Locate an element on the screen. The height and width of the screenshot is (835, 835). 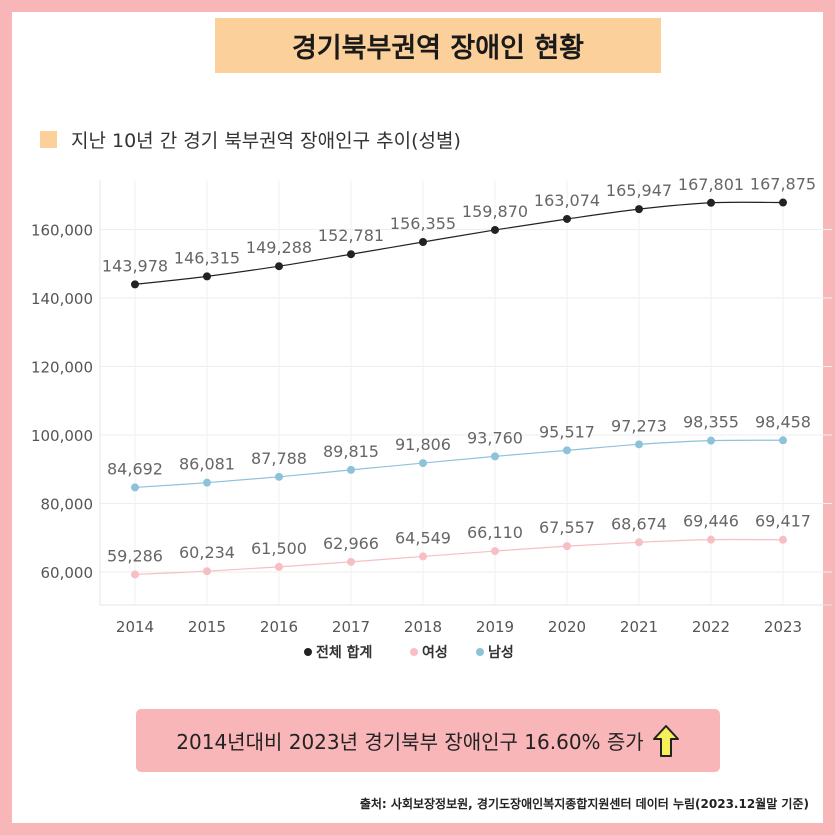
data-label: 143,978 is located at coordinates (135, 265).